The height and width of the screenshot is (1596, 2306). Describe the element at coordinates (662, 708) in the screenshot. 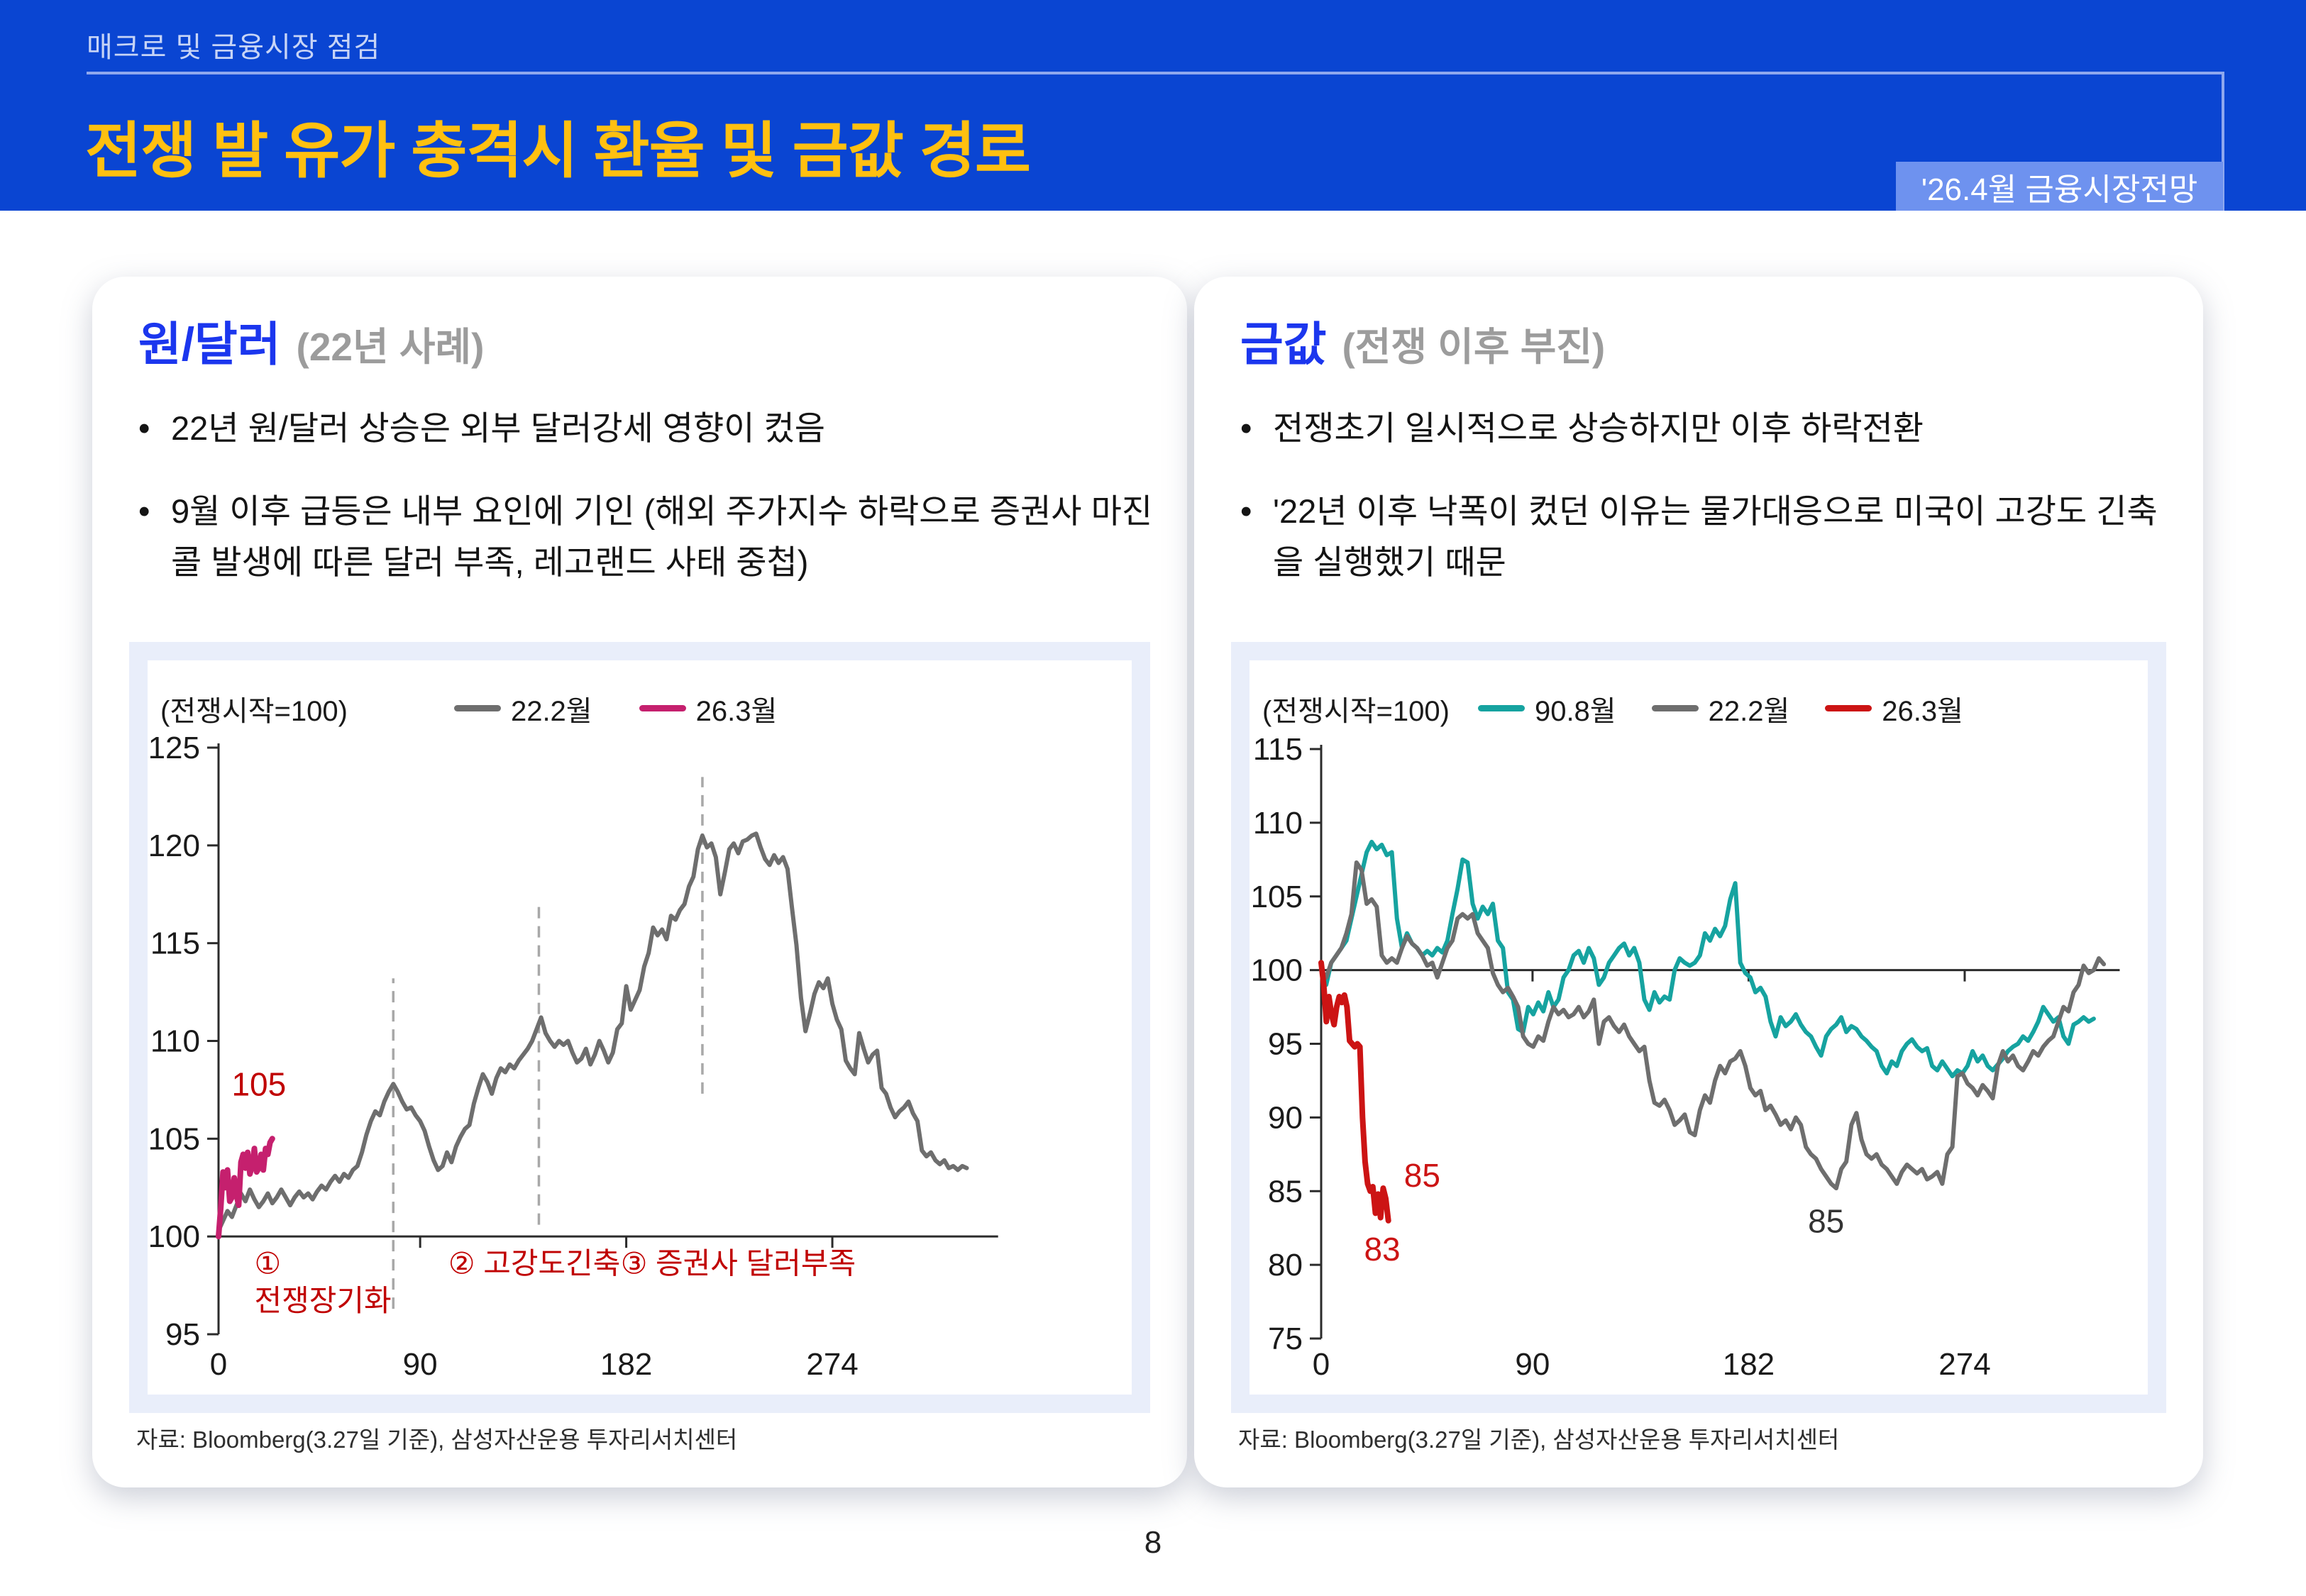

I see `legend-swatch-pink` at that location.